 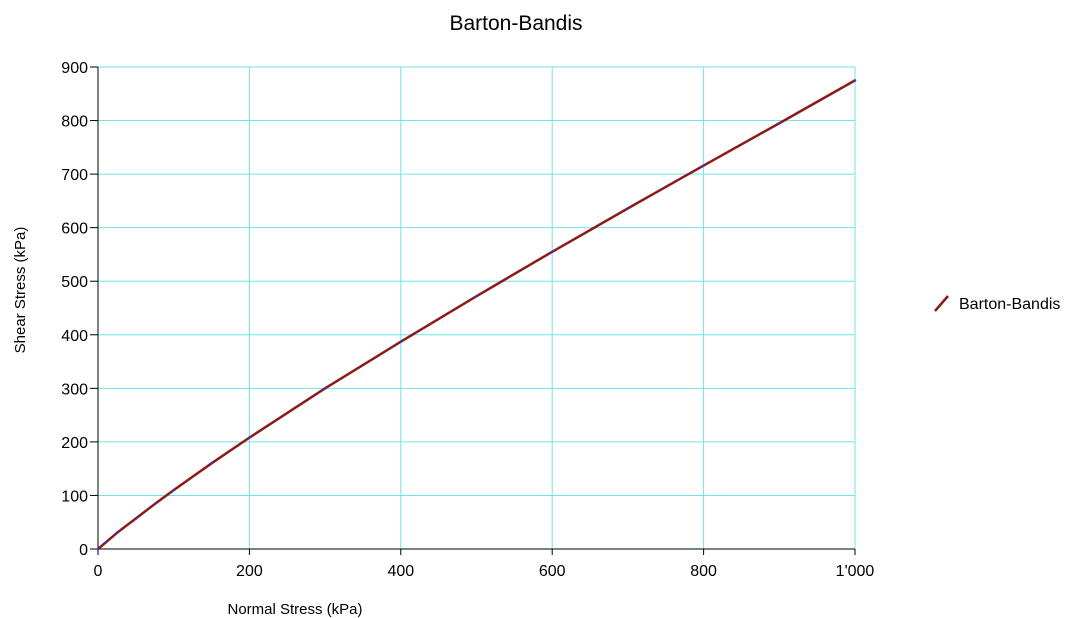 I want to click on x-tick-label: 0, so click(x=98, y=571).